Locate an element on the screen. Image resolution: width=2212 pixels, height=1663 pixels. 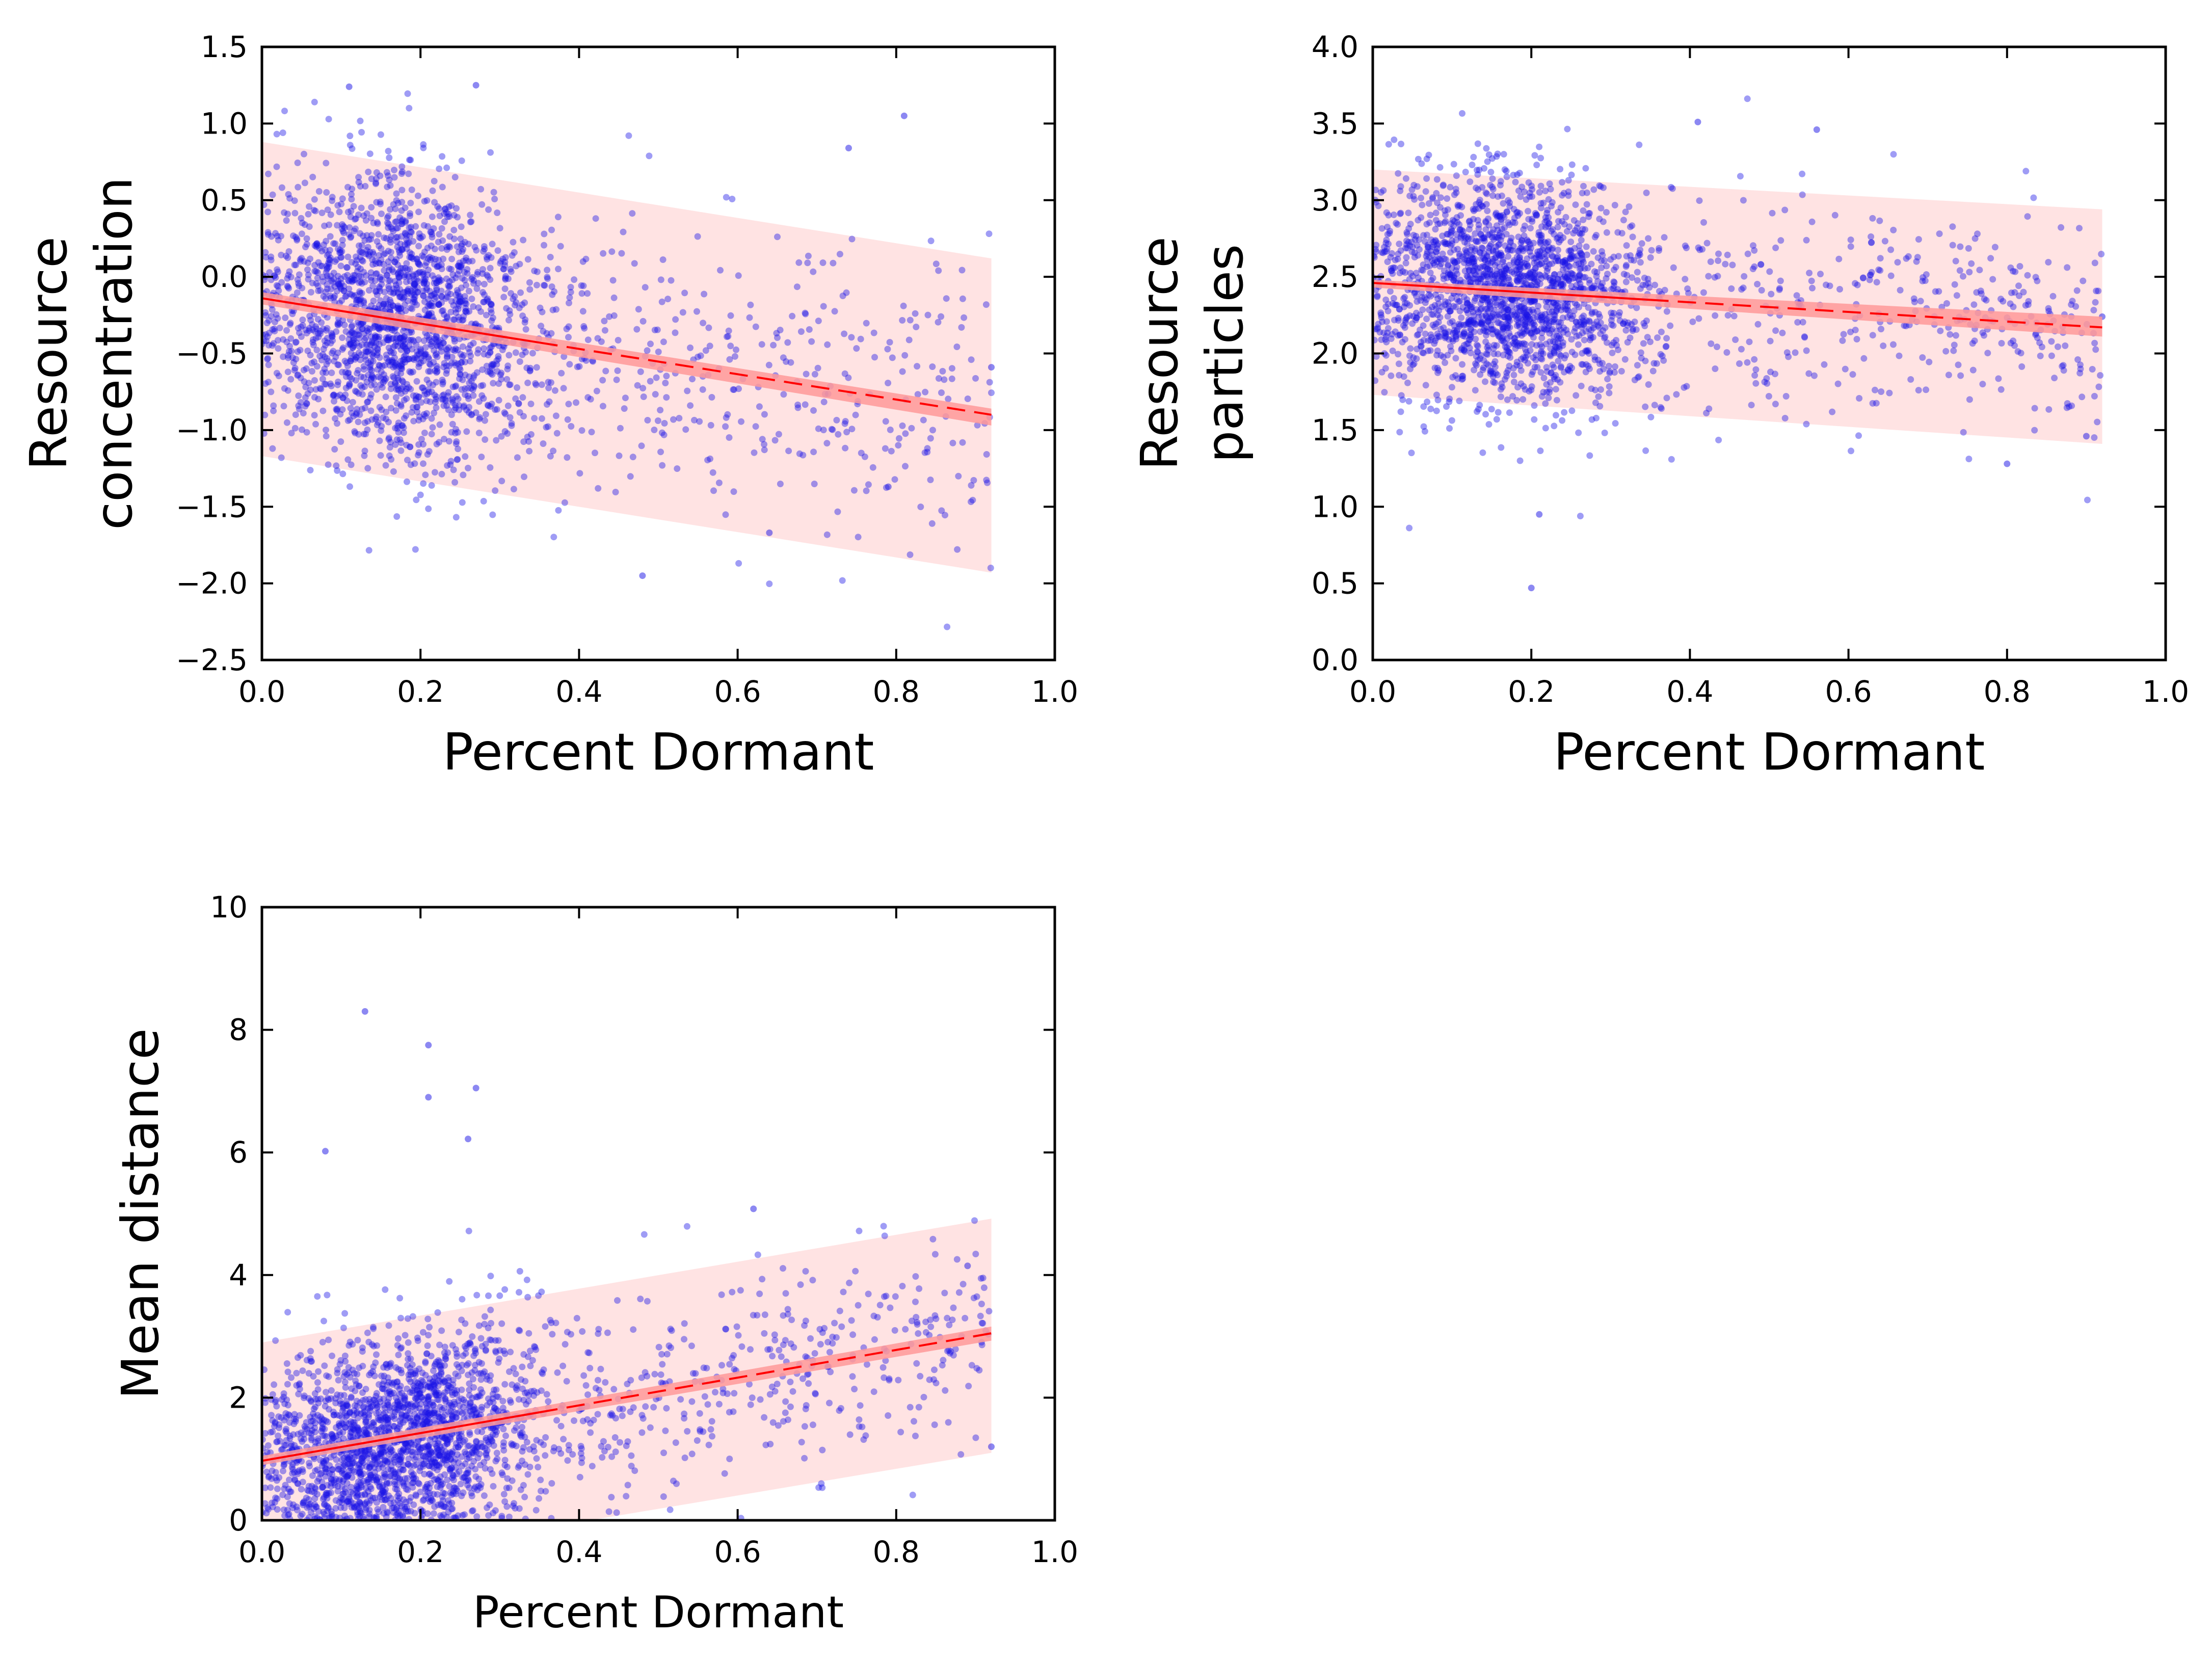
y-tick-label: 0.5 is located at coordinates (1335, 584).